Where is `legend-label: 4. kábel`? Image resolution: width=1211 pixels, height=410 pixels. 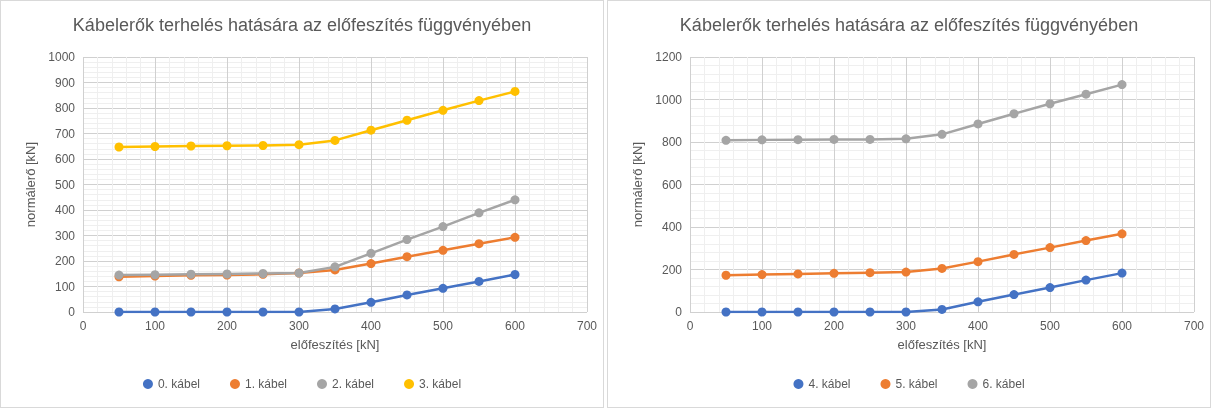 legend-label: 4. kábel is located at coordinates (829, 384).